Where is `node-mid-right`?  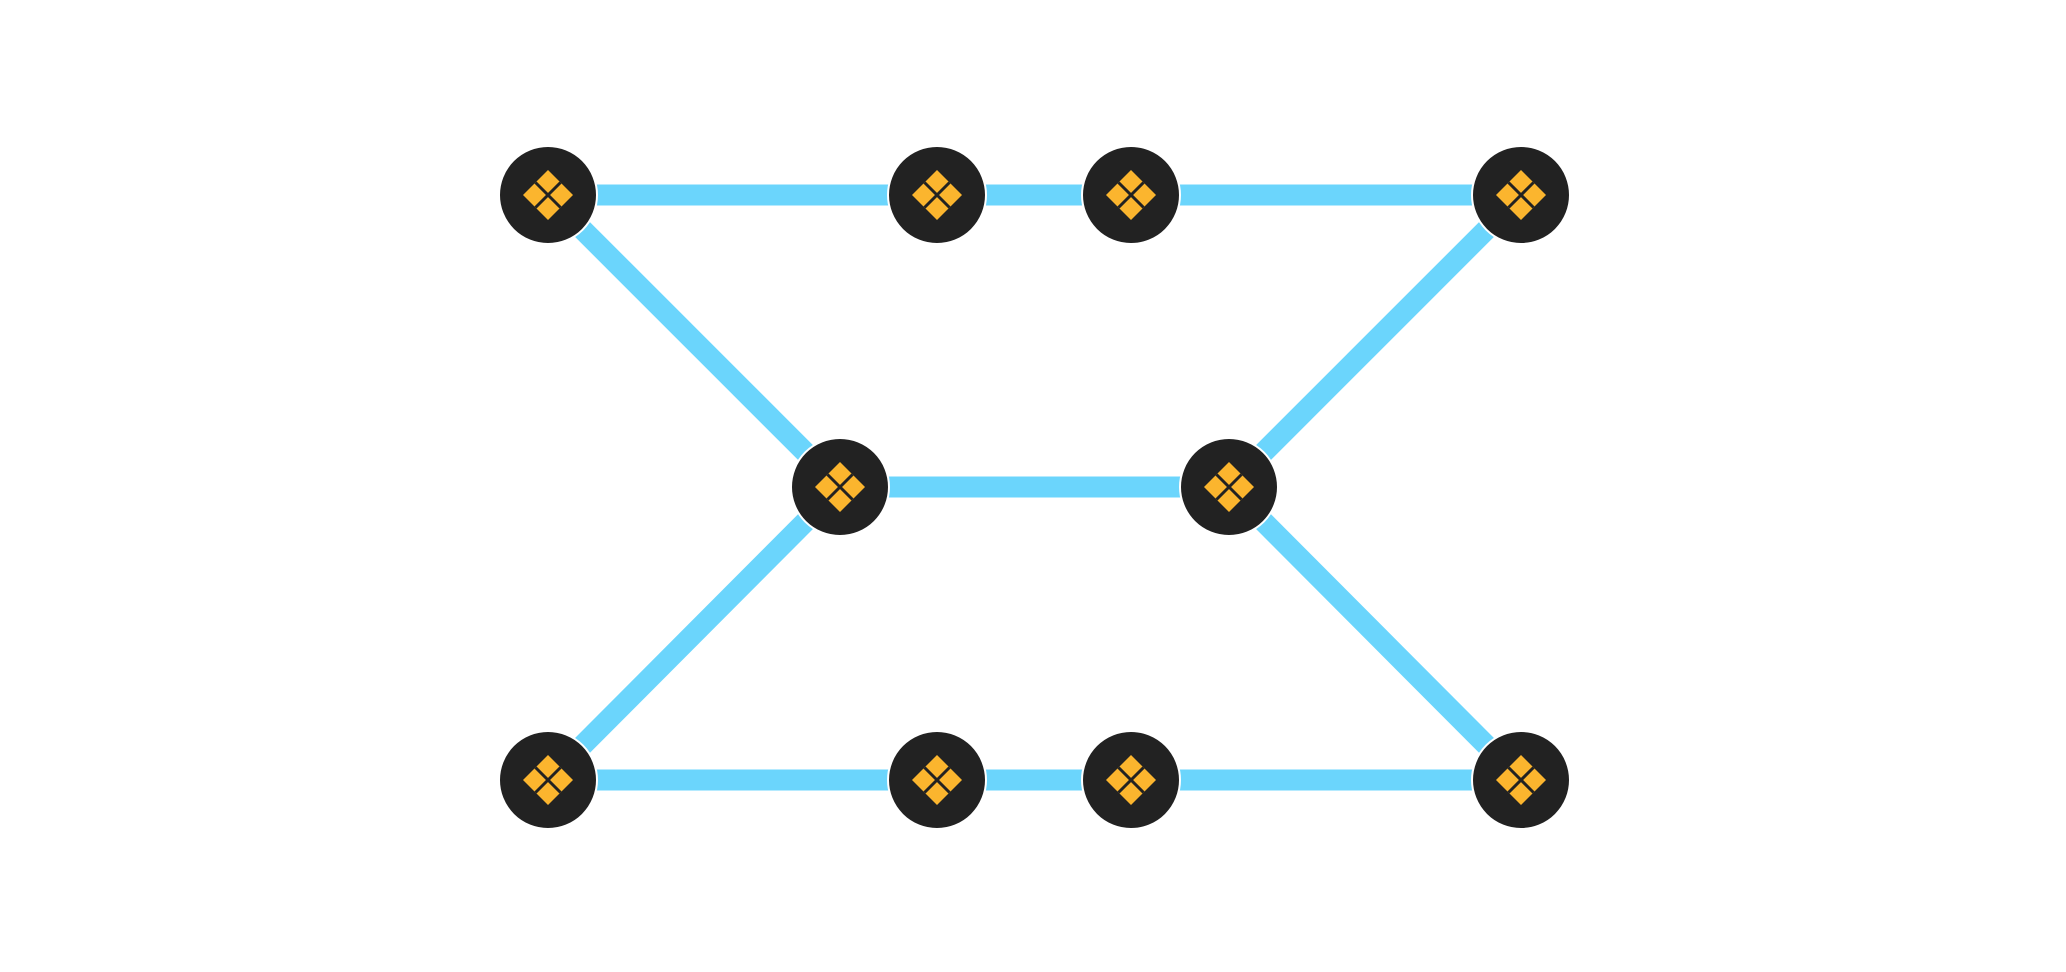 node-mid-right is located at coordinates (1229, 487).